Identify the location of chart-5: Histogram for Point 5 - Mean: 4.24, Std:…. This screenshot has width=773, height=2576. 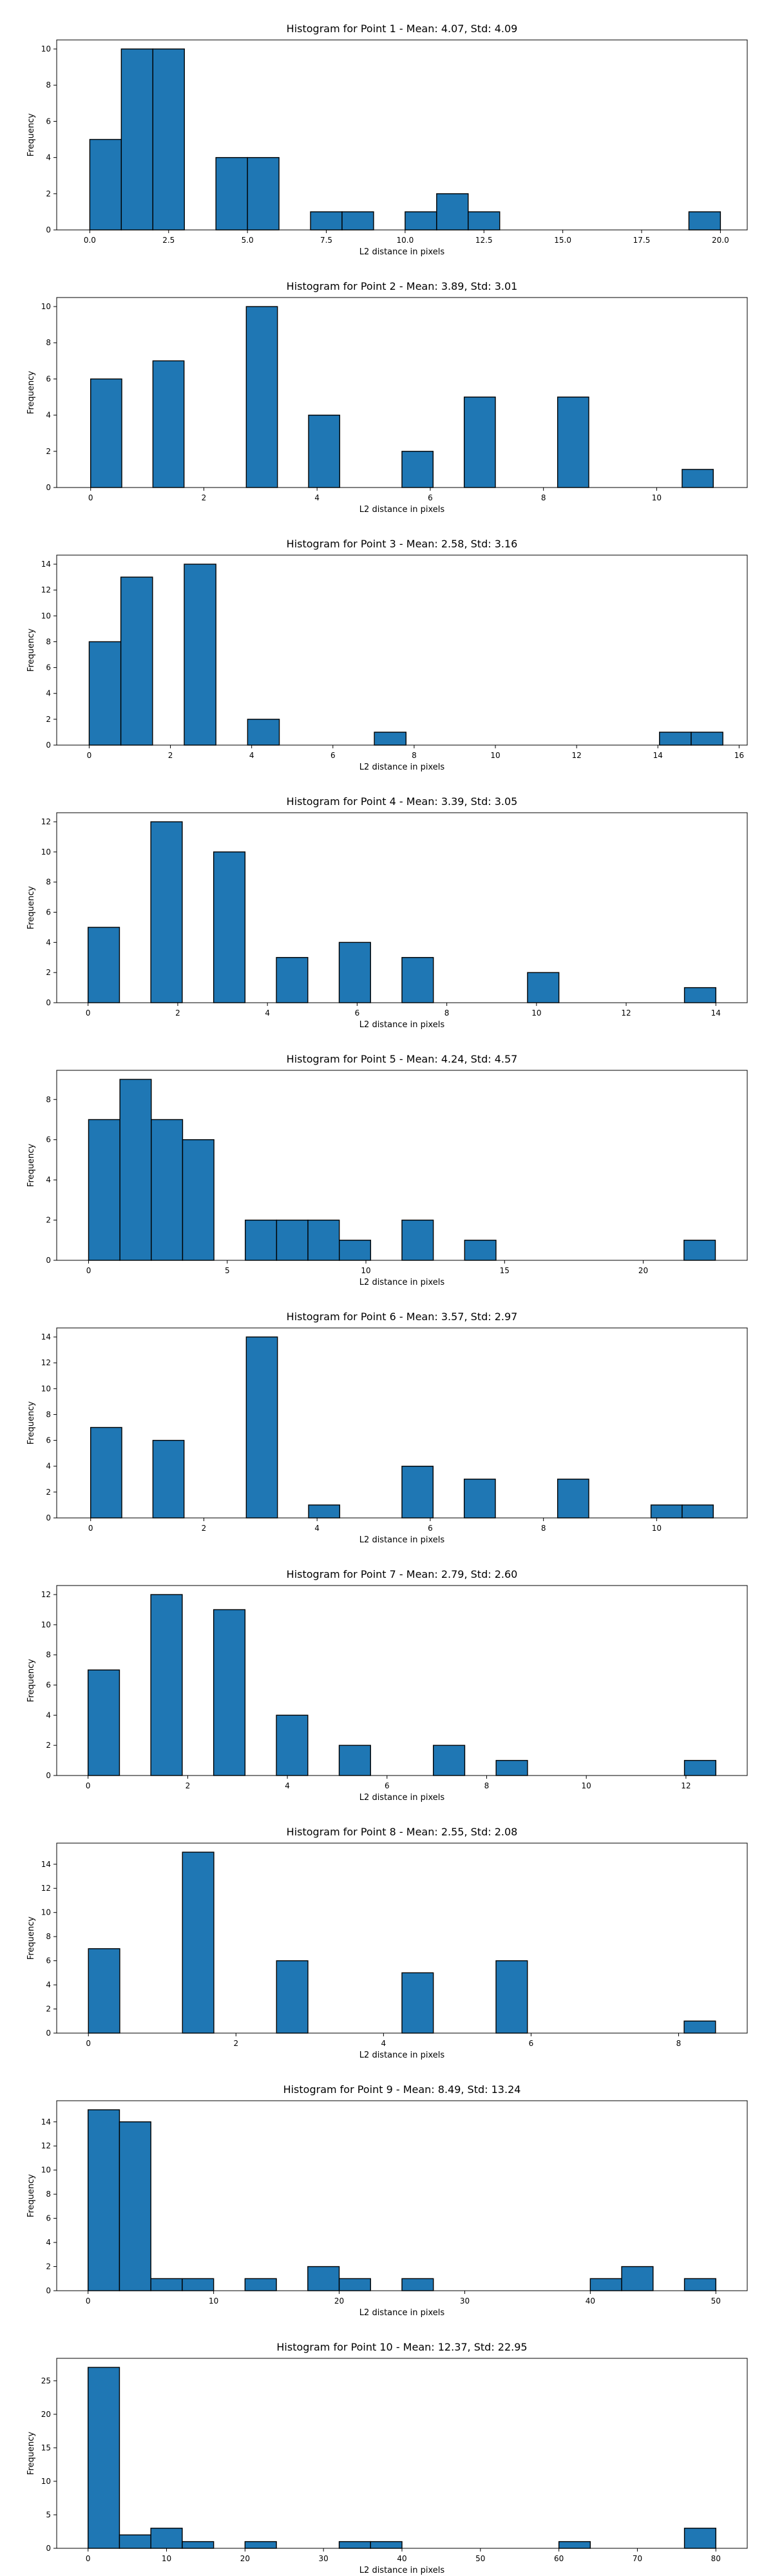
(387, 1170).